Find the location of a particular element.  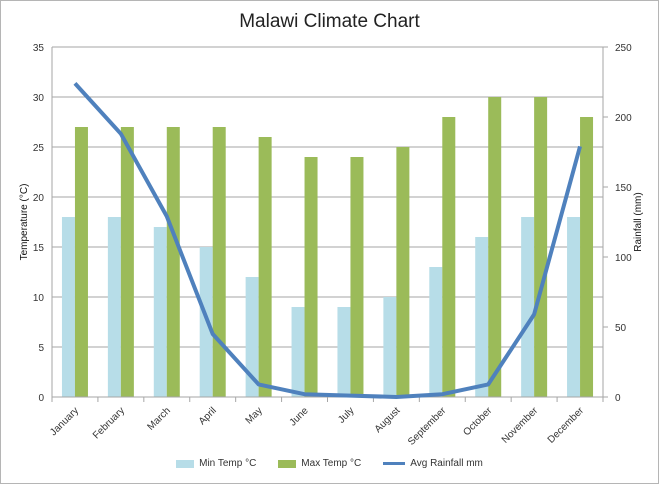

bar-min-july is located at coordinates (344, 352).